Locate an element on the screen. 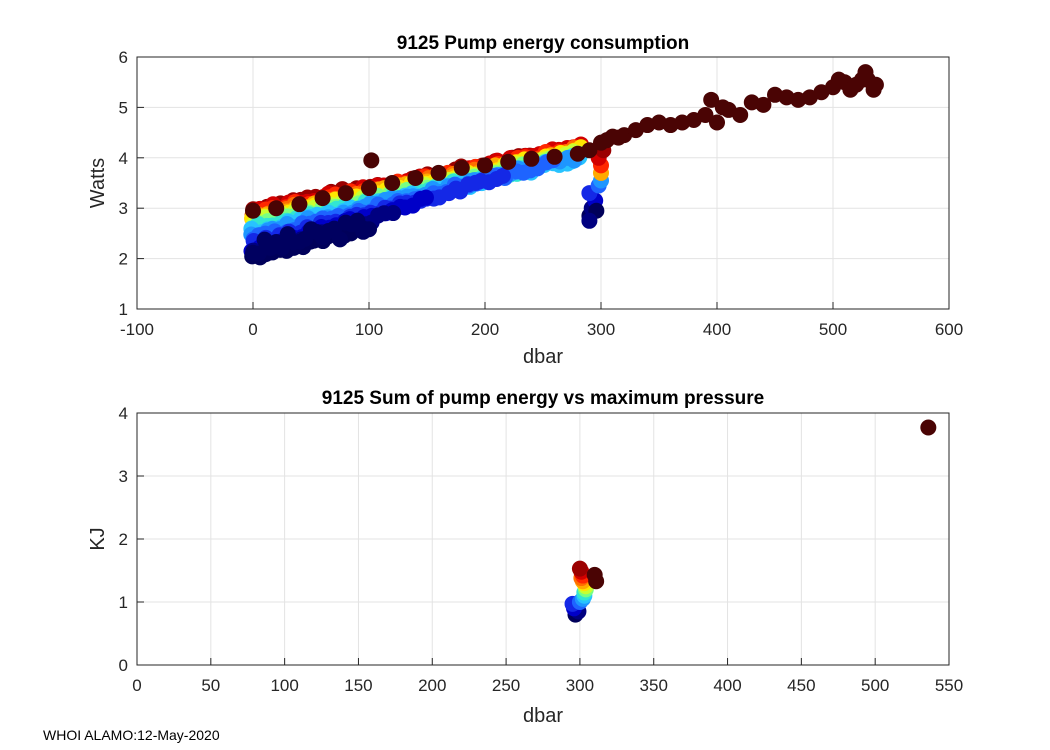  x-tick-label: 600 is located at coordinates (949, 329).